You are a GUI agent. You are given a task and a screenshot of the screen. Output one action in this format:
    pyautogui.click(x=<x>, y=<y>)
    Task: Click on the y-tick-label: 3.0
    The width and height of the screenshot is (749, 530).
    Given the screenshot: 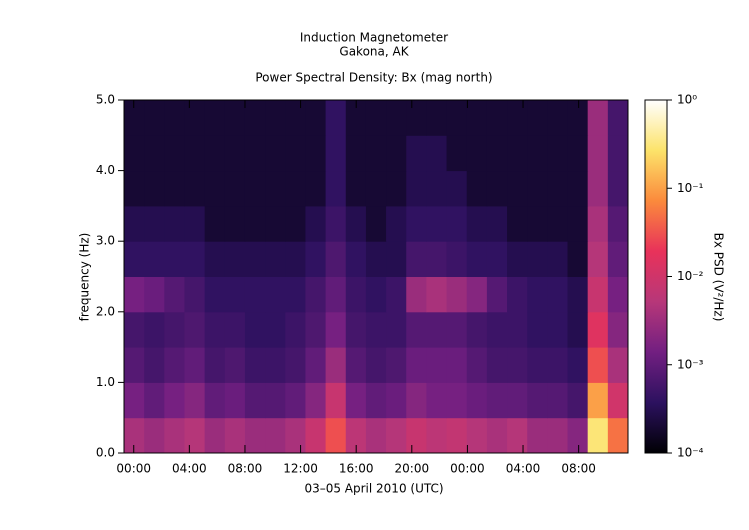 What is the action you would take?
    pyautogui.click(x=105, y=241)
    